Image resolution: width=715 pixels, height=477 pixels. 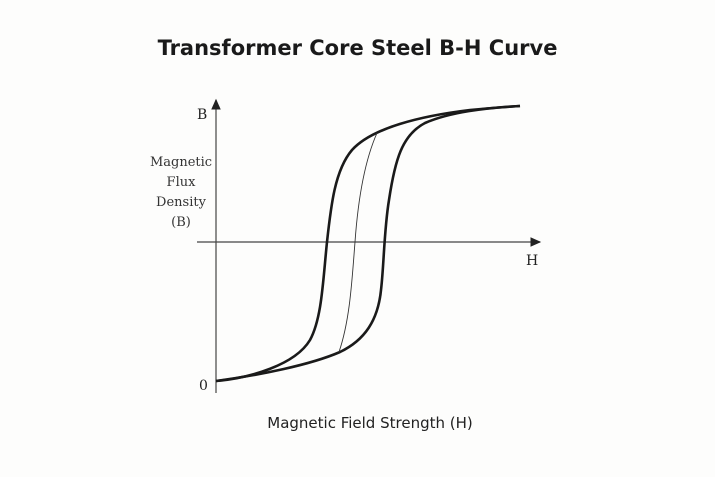 I want to click on y-label-line-1: Magnetic, so click(x=181, y=162).